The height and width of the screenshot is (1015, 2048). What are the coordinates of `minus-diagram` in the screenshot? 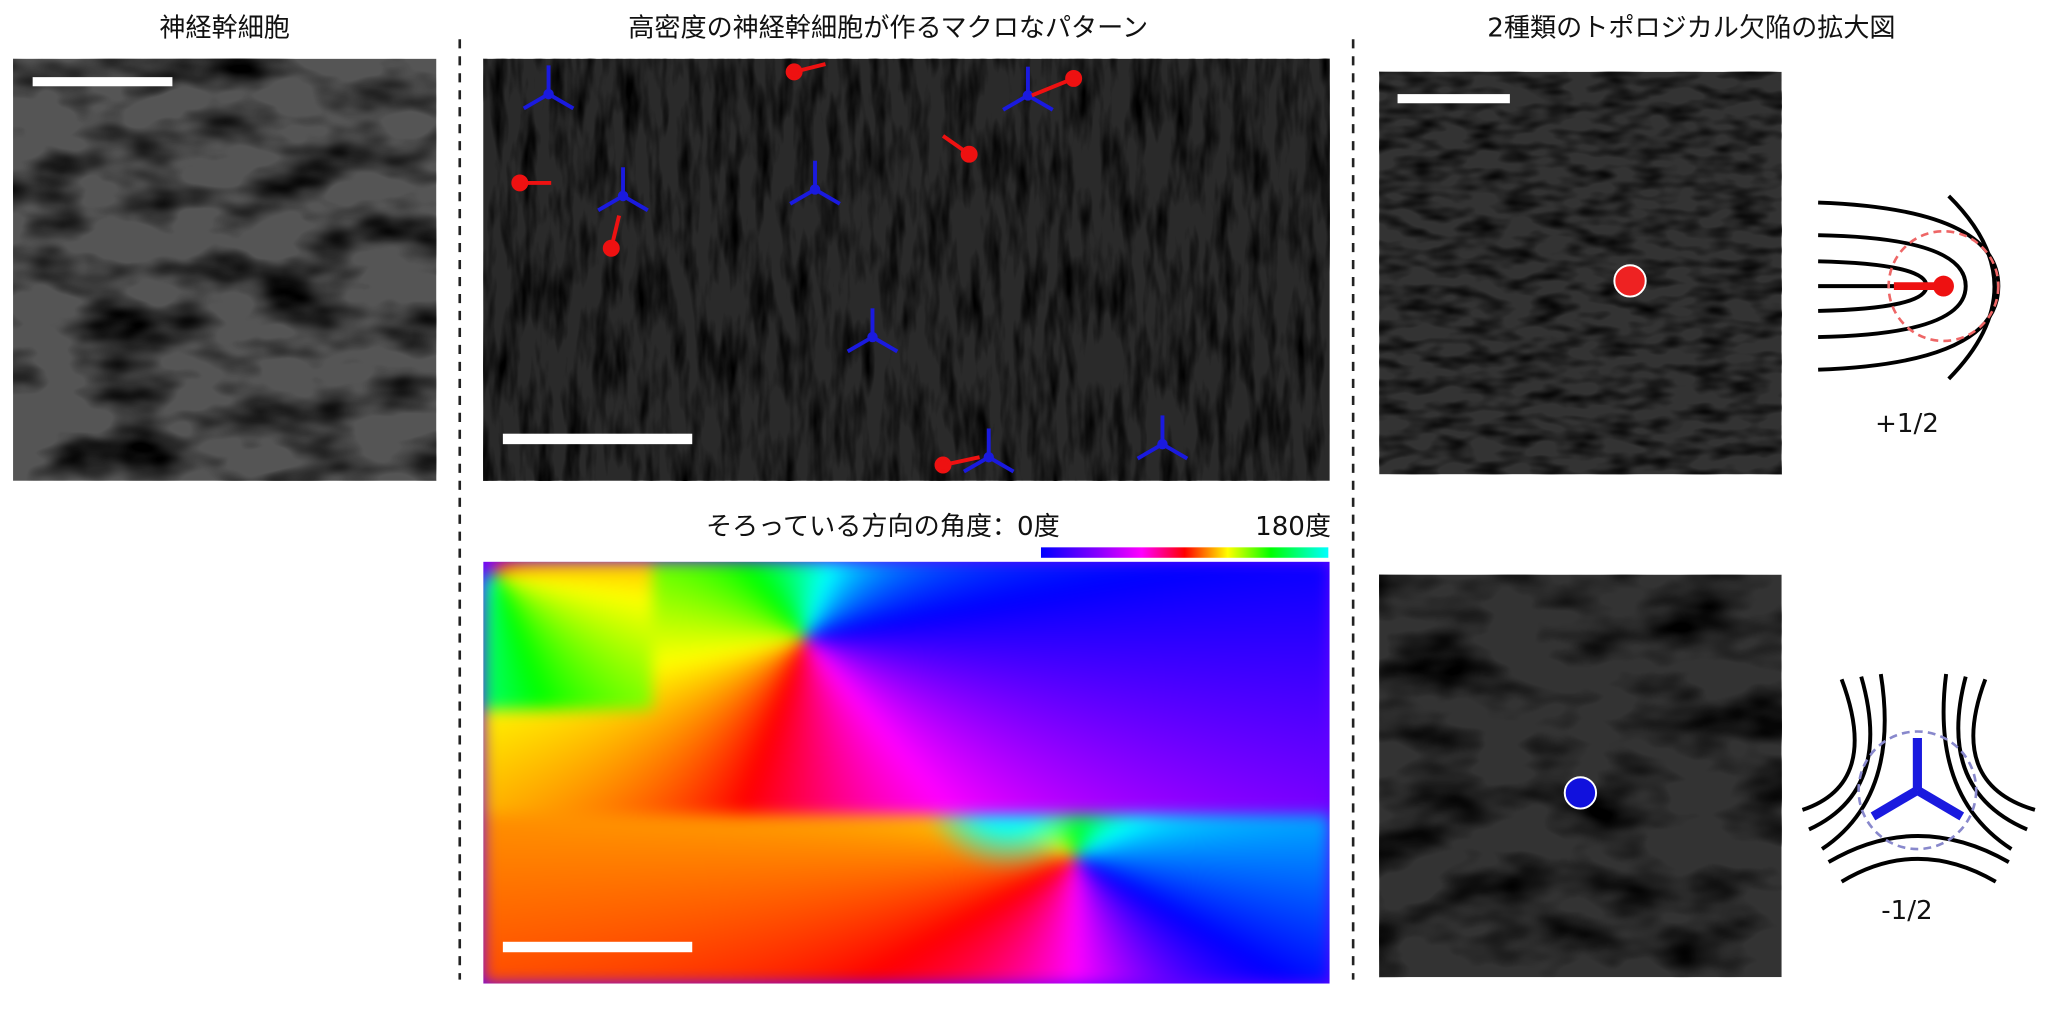 It's located at (1918, 778).